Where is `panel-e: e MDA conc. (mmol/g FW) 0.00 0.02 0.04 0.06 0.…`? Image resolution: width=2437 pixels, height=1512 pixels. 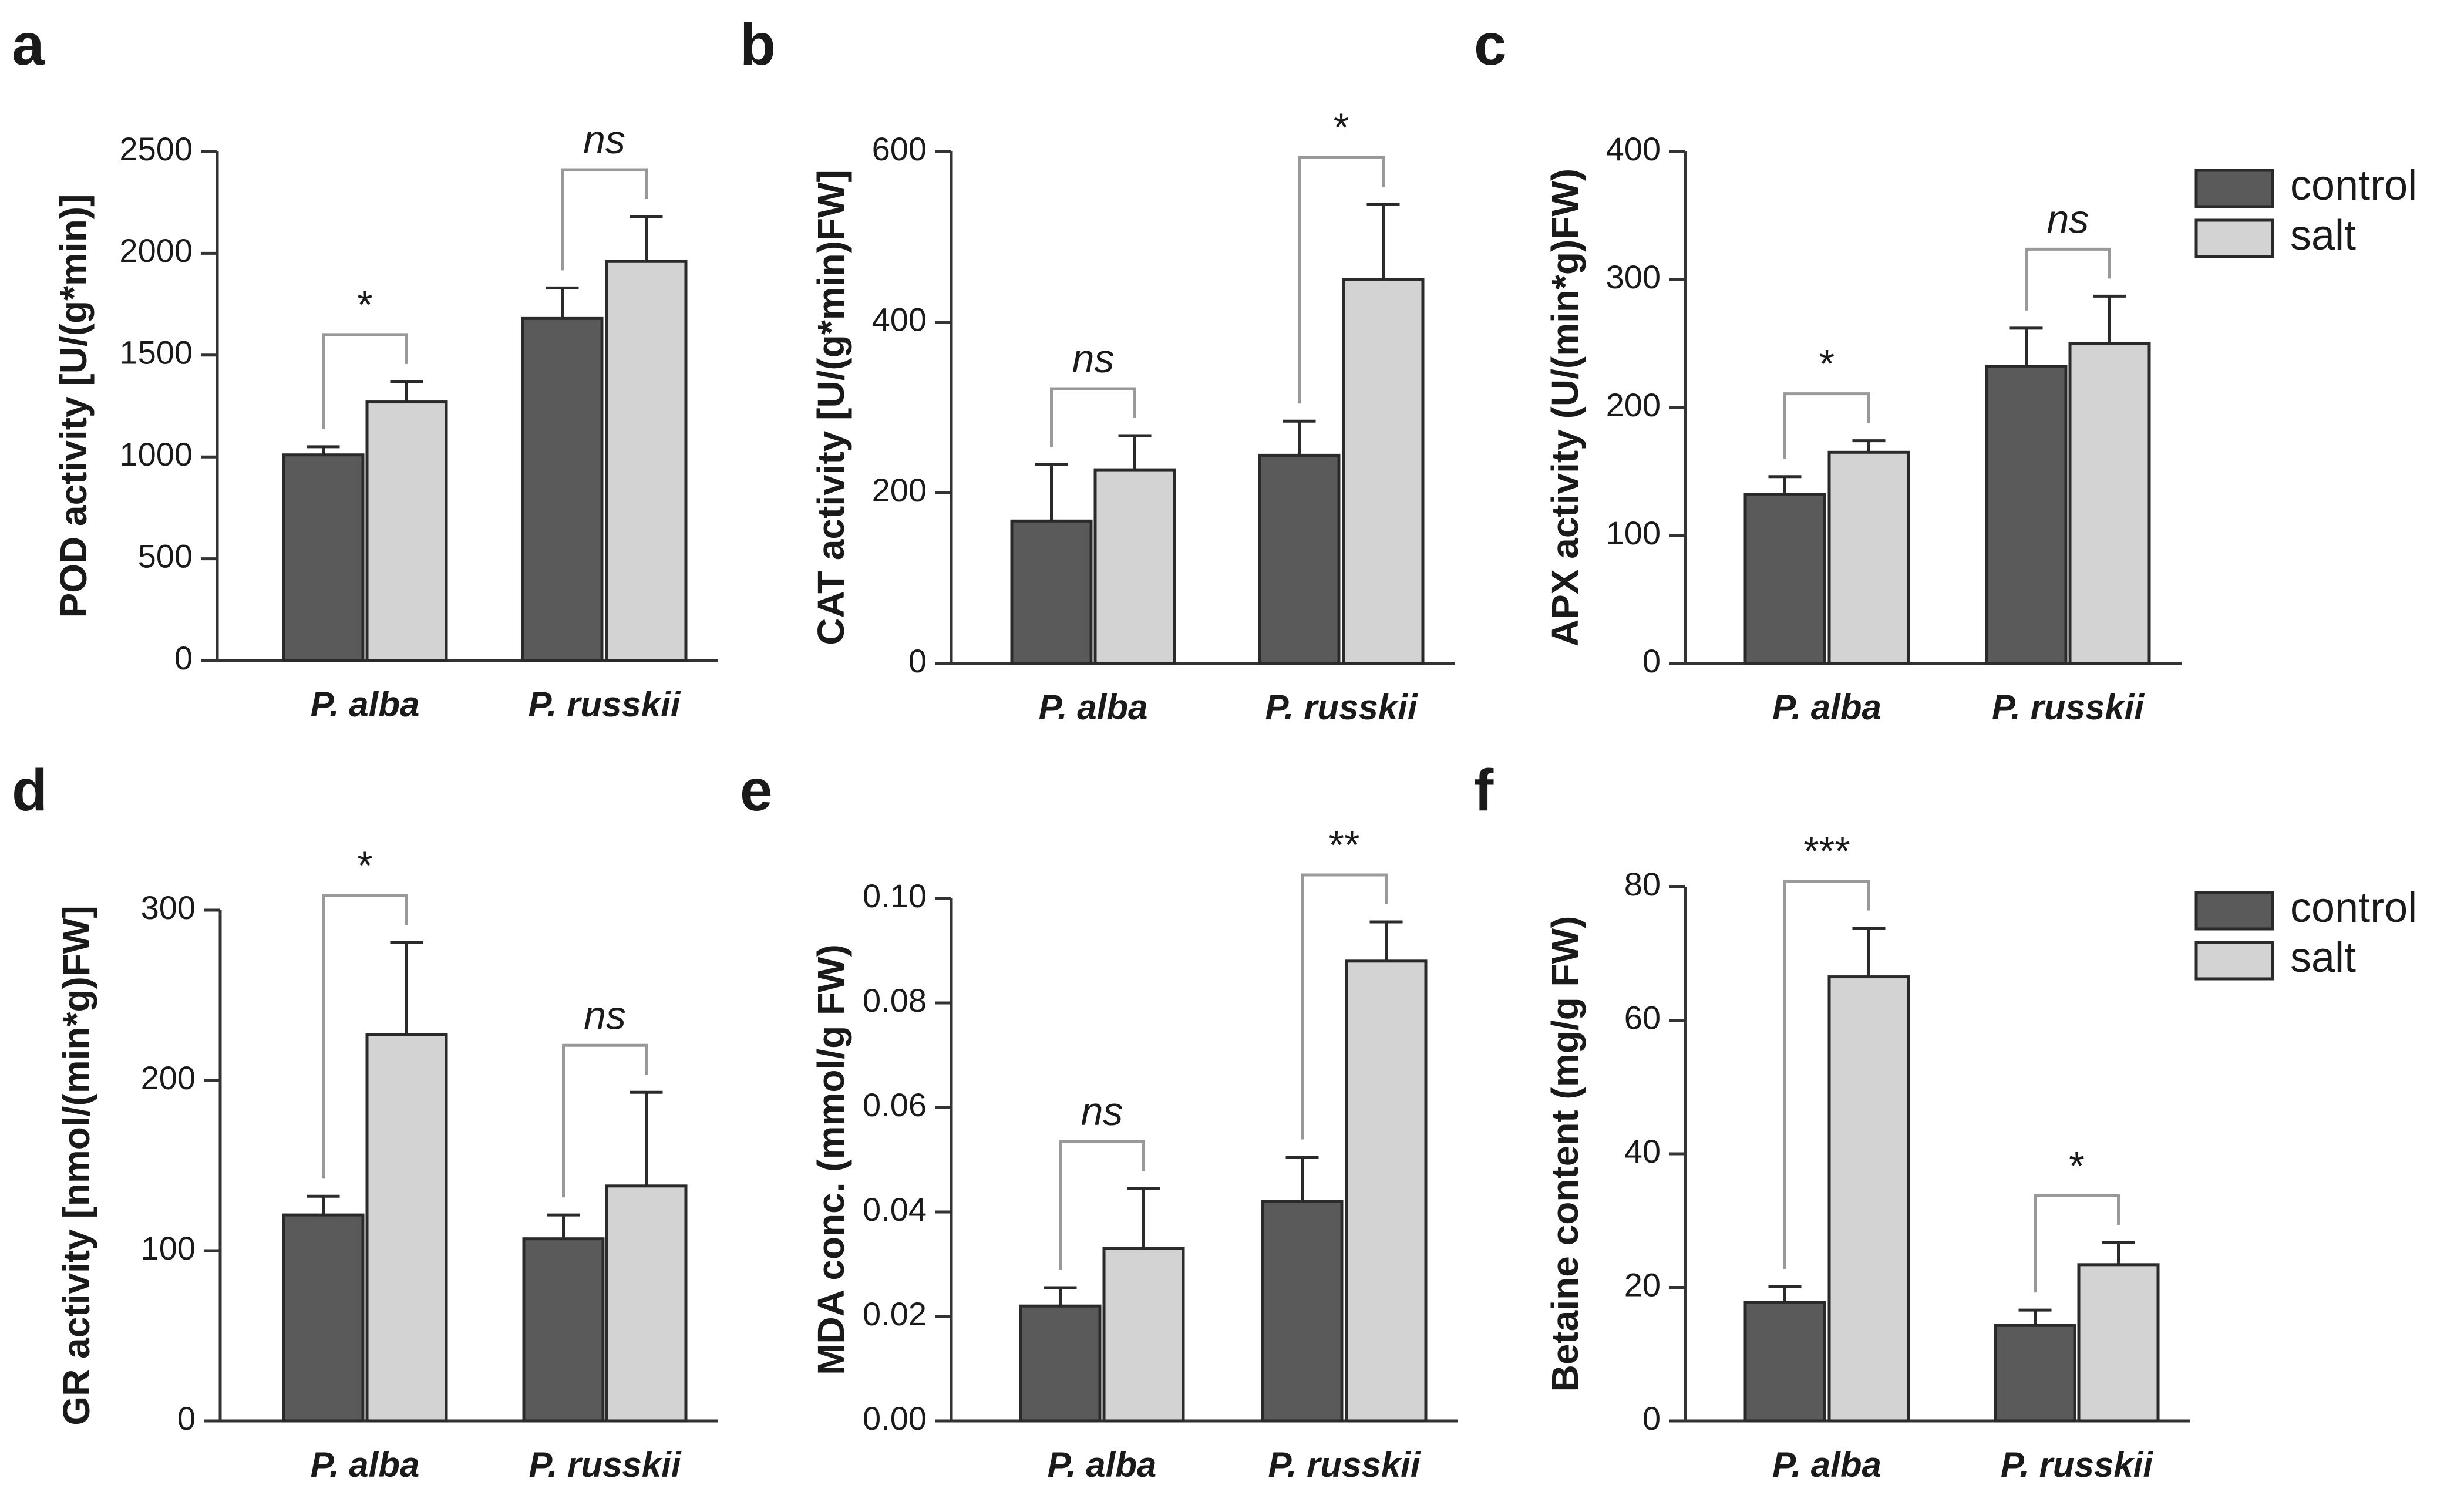 panel-e: e MDA conc. (mmol/g FW) 0.00 0.02 0.04 0.06 0.… is located at coordinates (1099, 1120).